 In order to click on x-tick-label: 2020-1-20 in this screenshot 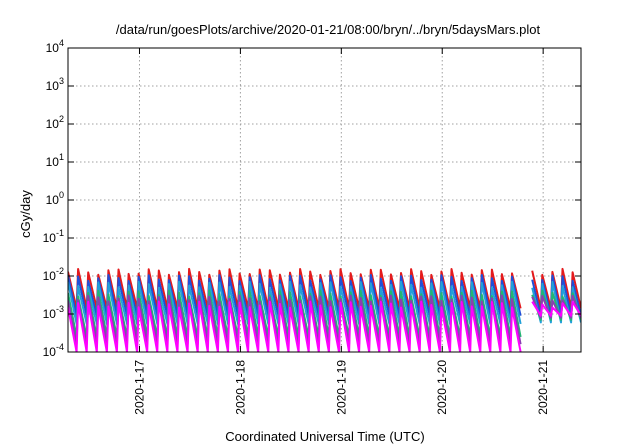, I will do `click(442, 387)`.